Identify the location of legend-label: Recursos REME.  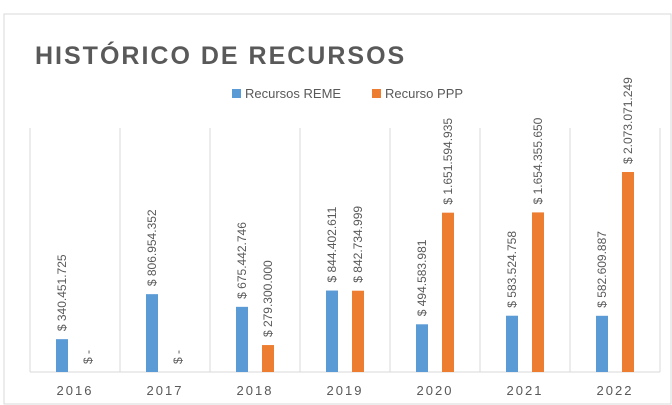
(293, 93).